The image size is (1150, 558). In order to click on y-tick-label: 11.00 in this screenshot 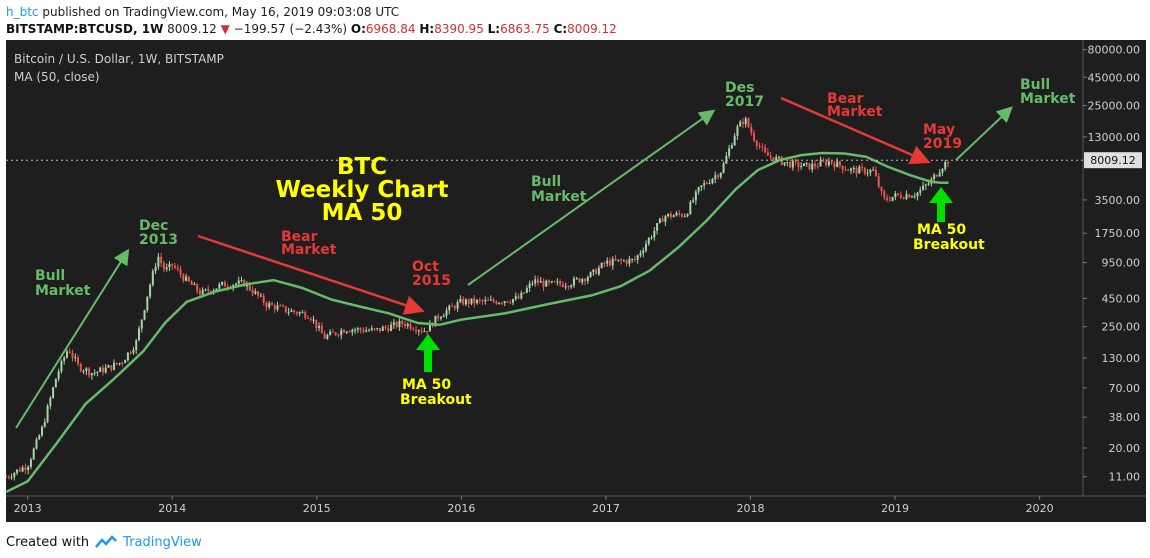, I will do `click(1125, 477)`.